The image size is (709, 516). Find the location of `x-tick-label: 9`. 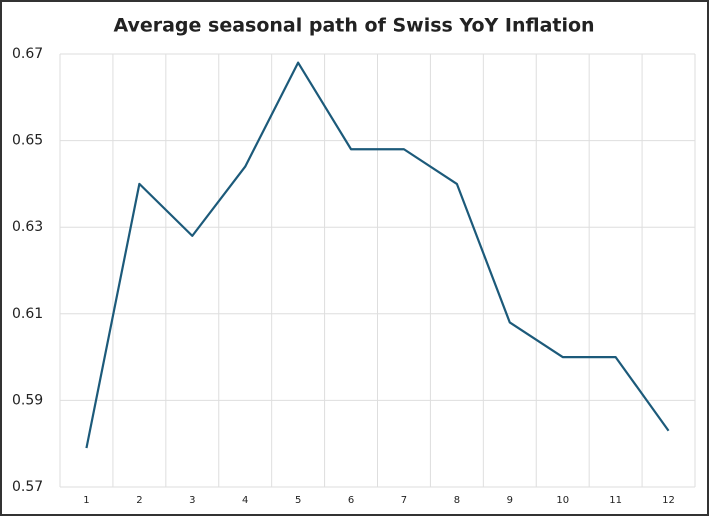

x-tick-label: 9 is located at coordinates (510, 500).